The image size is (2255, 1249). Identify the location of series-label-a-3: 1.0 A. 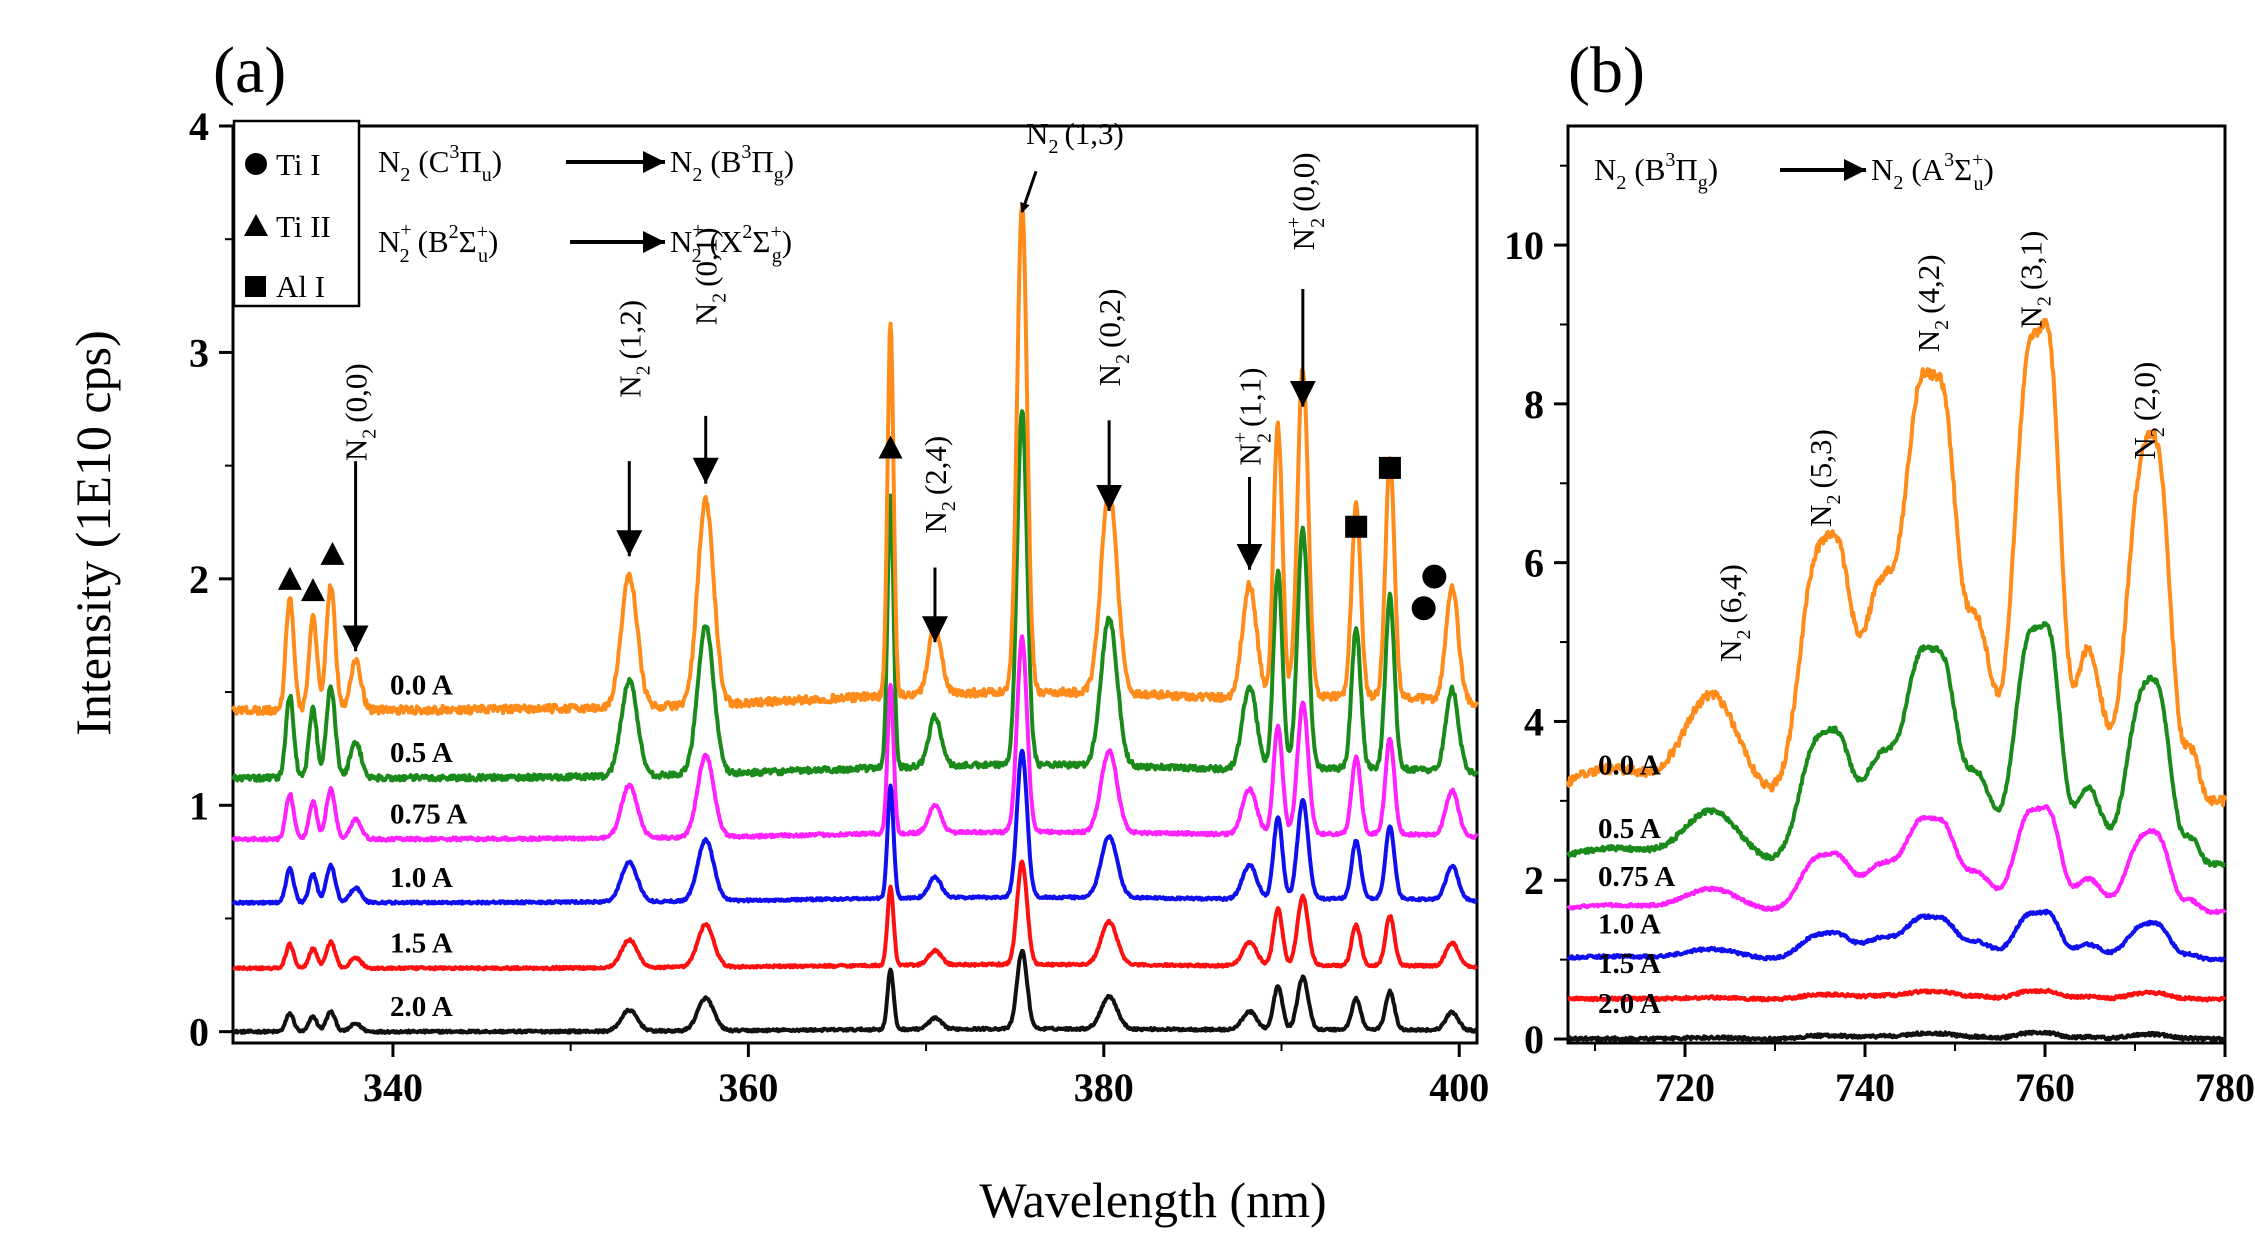
(421, 878).